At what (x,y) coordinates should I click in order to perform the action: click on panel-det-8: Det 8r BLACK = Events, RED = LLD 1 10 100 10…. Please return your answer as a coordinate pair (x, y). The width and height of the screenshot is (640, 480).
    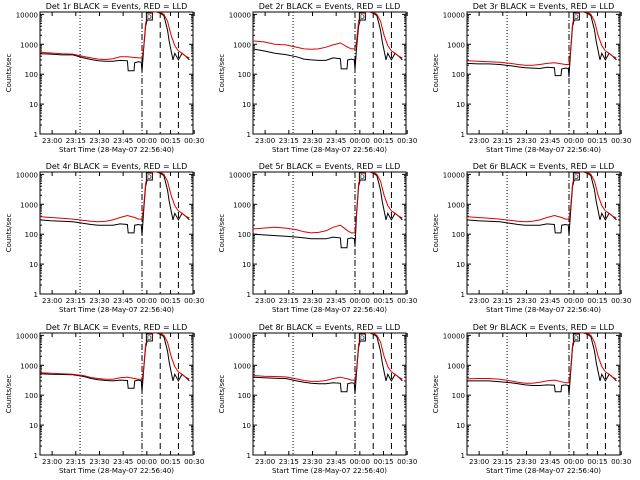
    Looking at the image, I should click on (317, 399).